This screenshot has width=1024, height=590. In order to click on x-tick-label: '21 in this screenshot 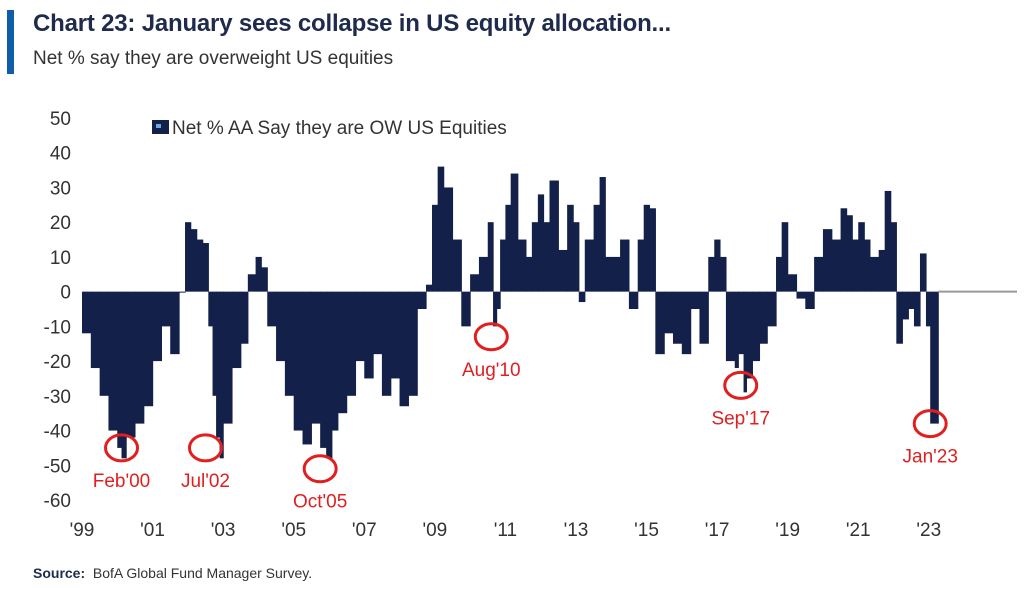, I will do `click(858, 530)`.